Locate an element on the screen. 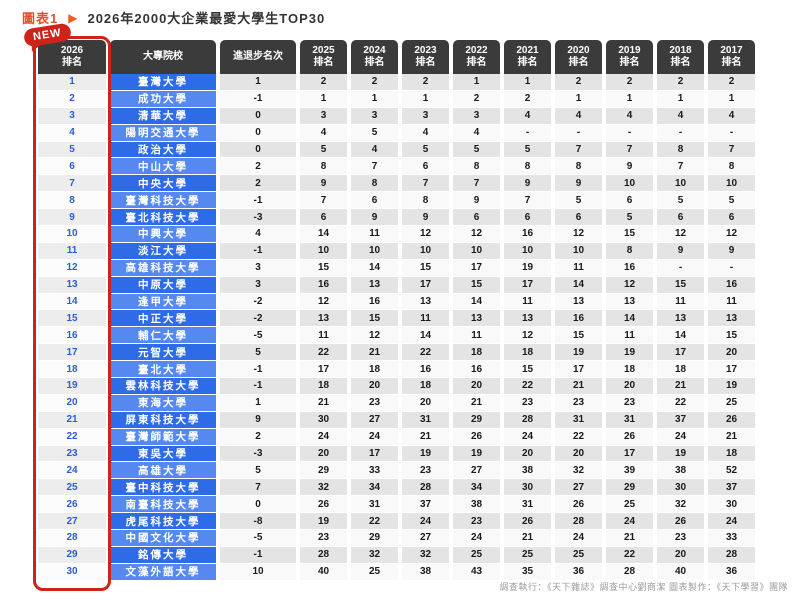  rank-cell: 30 is located at coordinates (72, 572).